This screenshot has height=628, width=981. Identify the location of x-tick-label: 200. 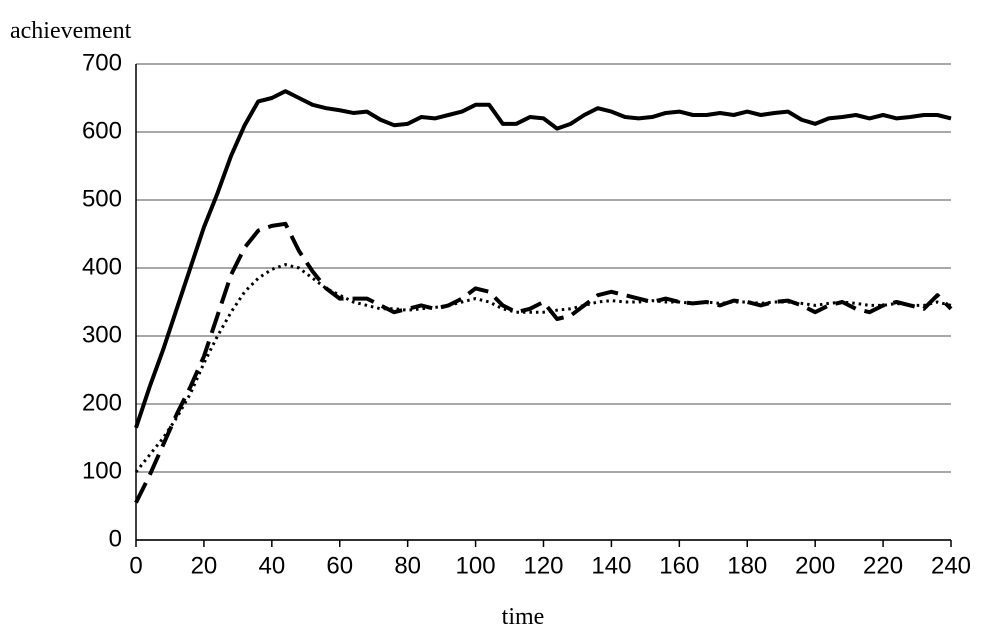
(815, 565).